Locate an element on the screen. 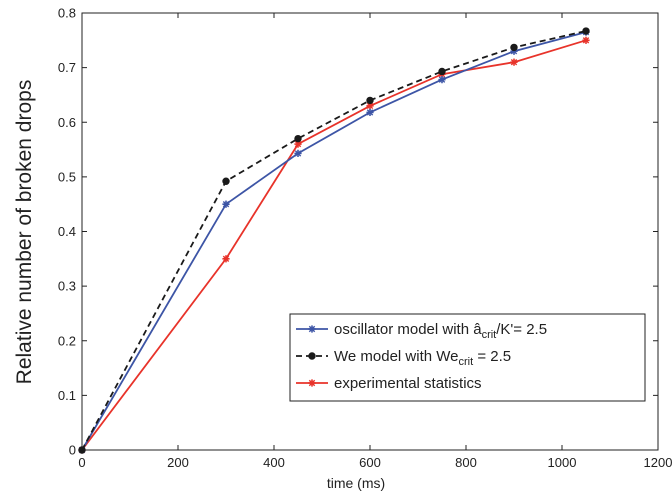 This screenshot has height=499, width=672. y-axis-label: Relative number of broken drops is located at coordinates (24, 232).